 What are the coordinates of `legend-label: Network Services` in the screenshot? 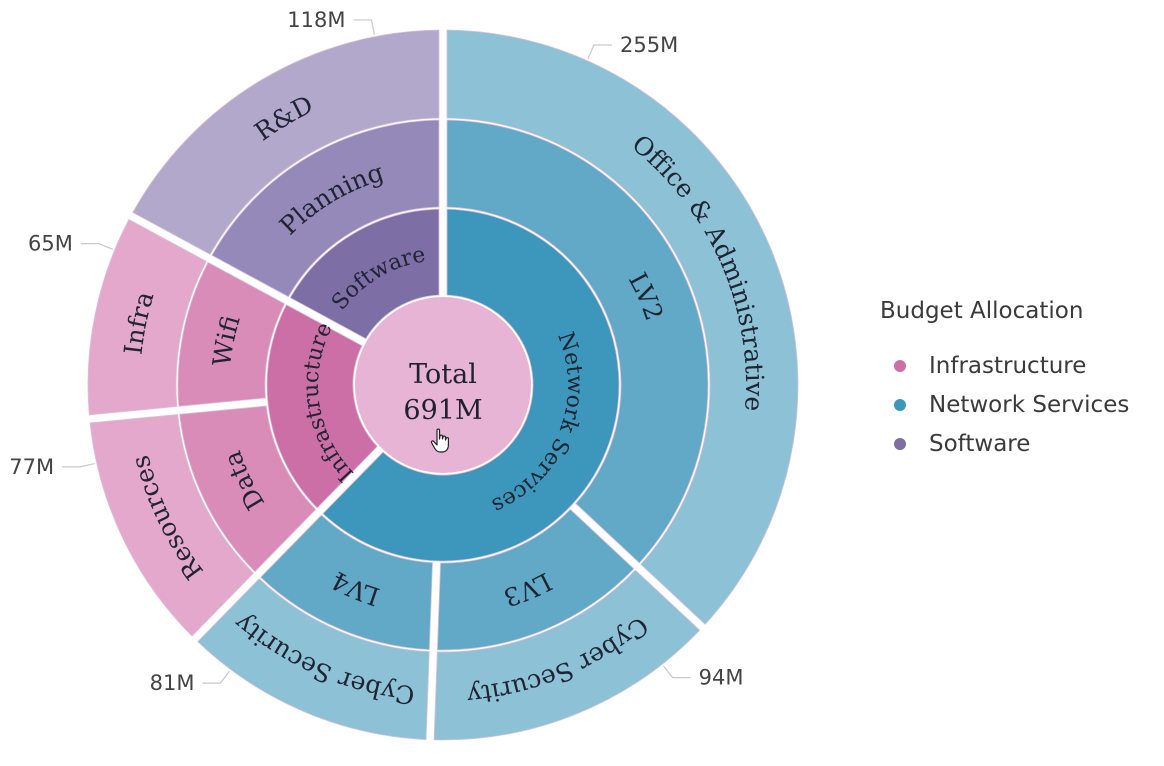 It's located at (1029, 404).